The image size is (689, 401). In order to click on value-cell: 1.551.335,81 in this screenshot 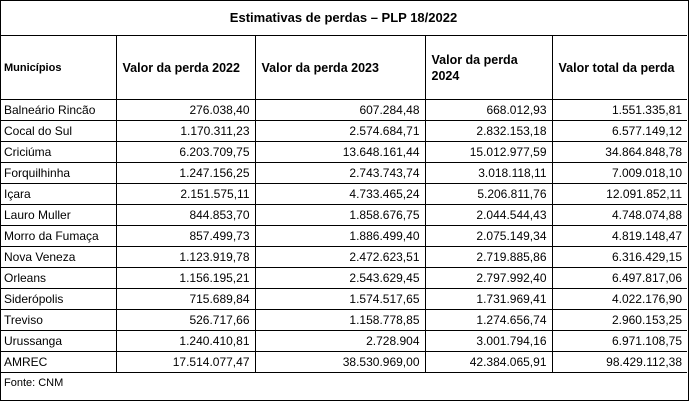, I will do `click(619, 110)`.